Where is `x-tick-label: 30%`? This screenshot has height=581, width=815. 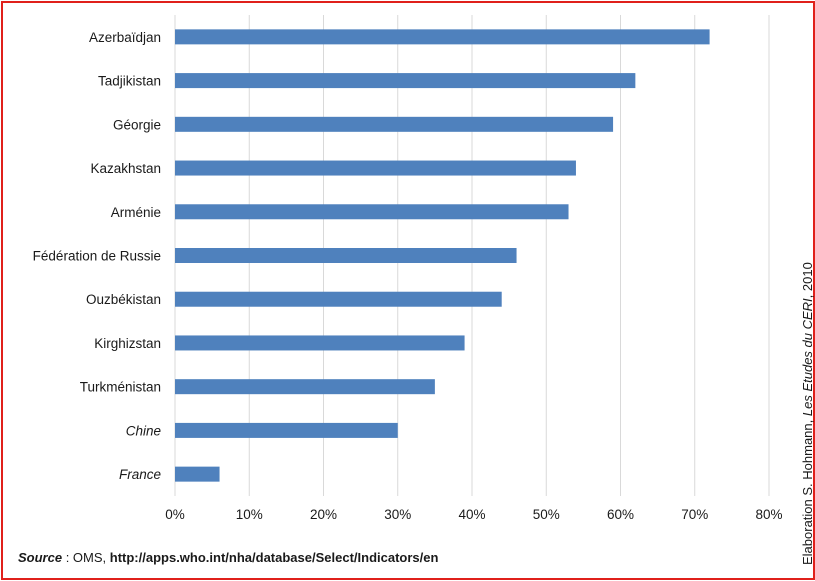 x-tick-label: 30% is located at coordinates (397, 514).